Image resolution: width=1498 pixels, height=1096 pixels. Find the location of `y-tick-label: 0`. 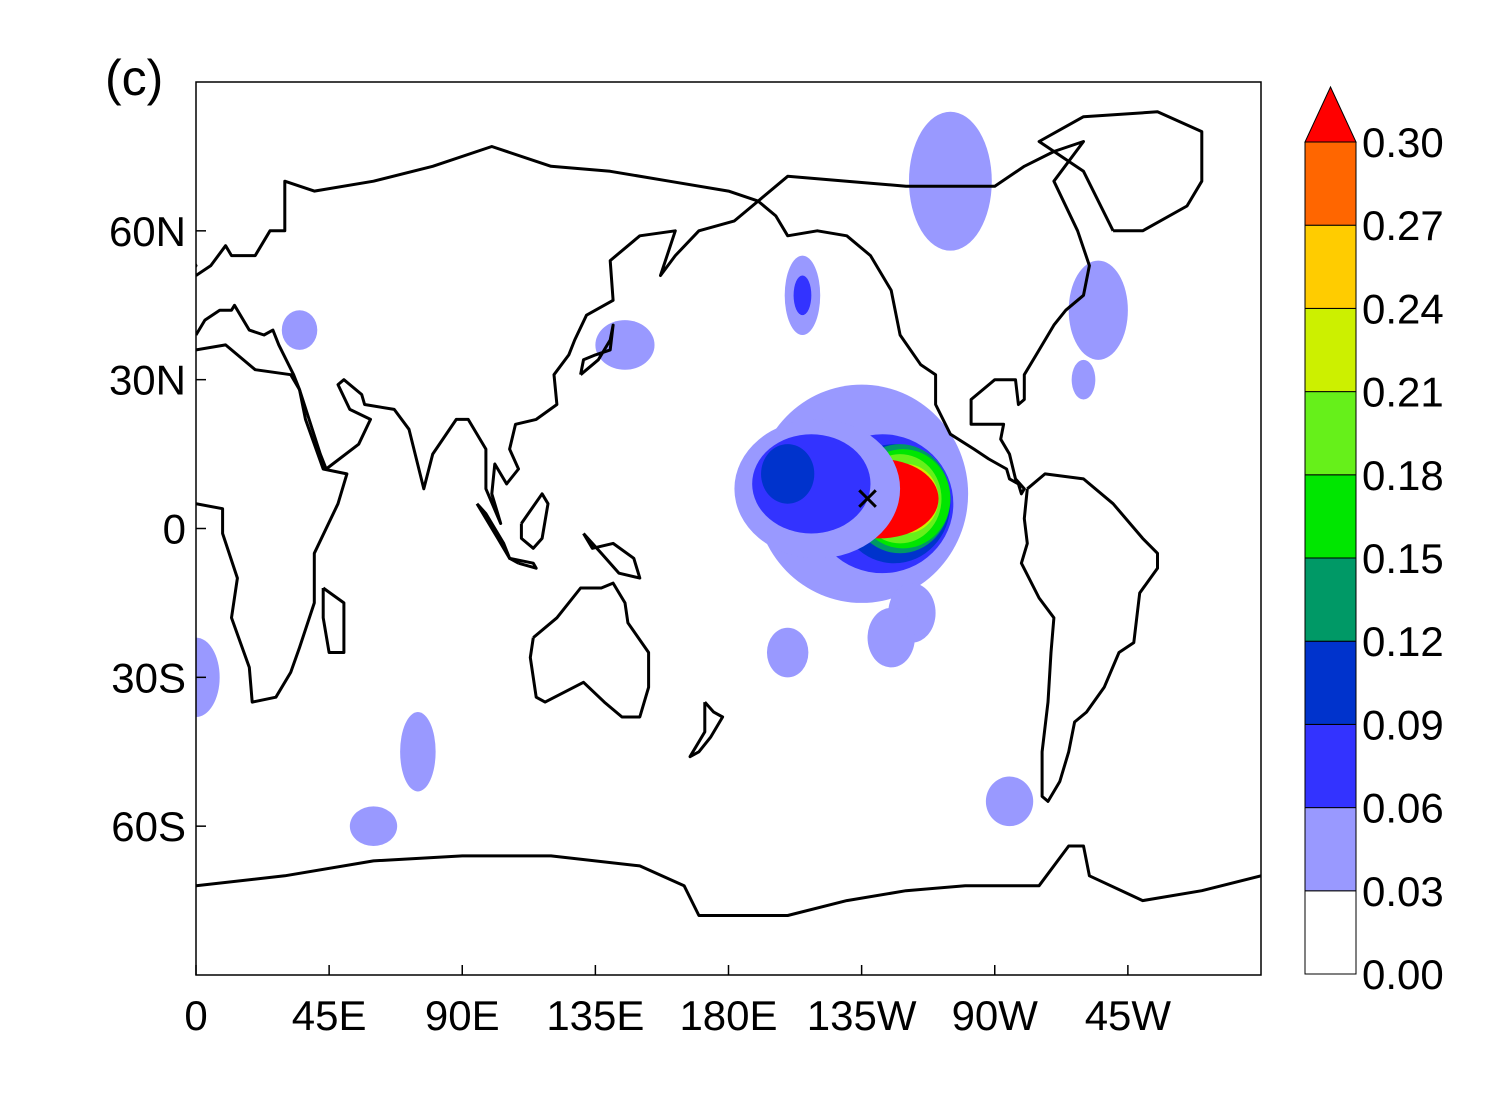

y-tick-label: 0 is located at coordinates (174, 529).